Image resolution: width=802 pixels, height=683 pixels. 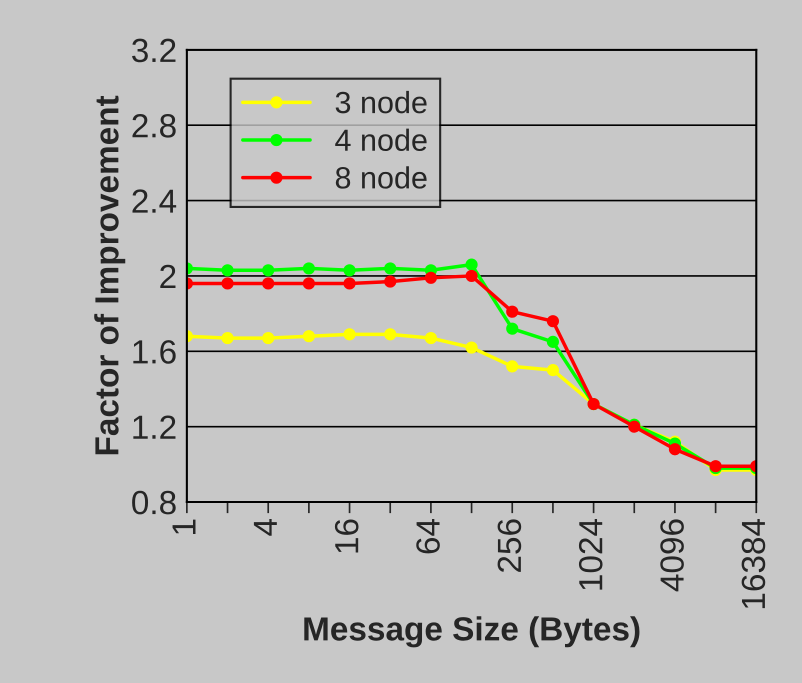 What do you see at coordinates (510, 545) in the screenshot?
I see `x-tick-label: 256` at bounding box center [510, 545].